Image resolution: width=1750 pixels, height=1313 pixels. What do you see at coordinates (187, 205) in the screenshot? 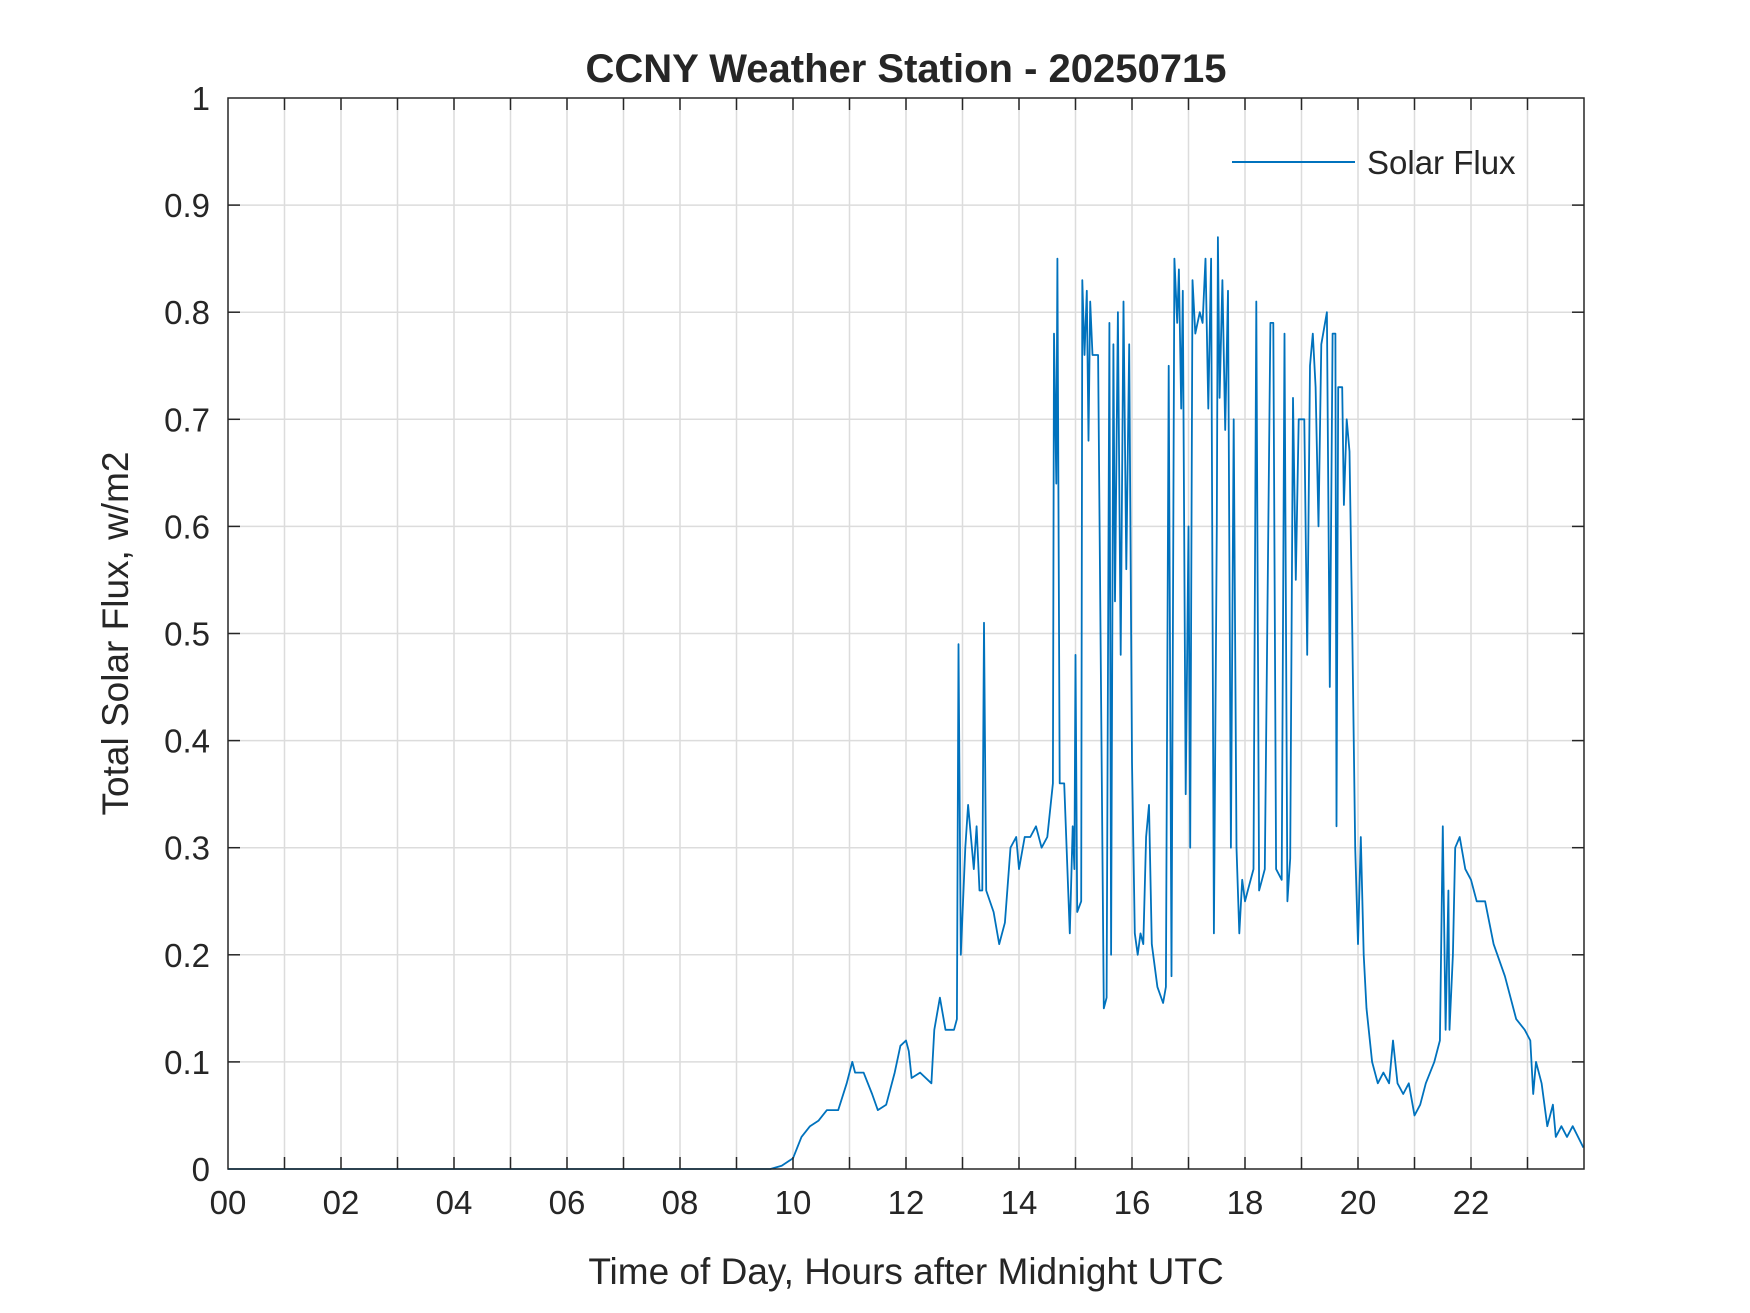
I see `y-tick-label: 0.9` at bounding box center [187, 205].